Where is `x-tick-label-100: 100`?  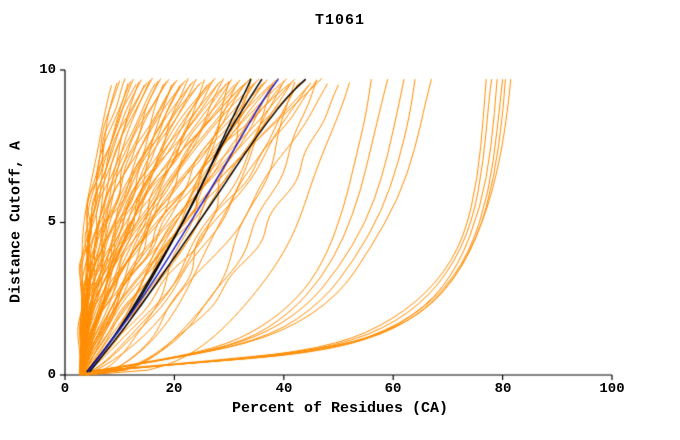
x-tick-label-100: 100 is located at coordinates (612, 389).